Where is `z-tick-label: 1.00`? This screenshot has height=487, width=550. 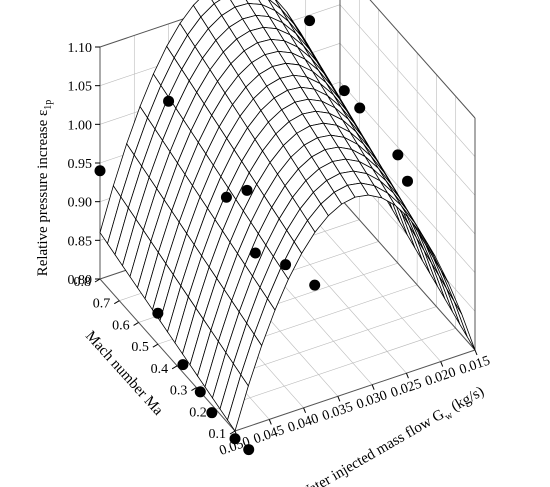 z-tick-label: 1.00 is located at coordinates (80, 125).